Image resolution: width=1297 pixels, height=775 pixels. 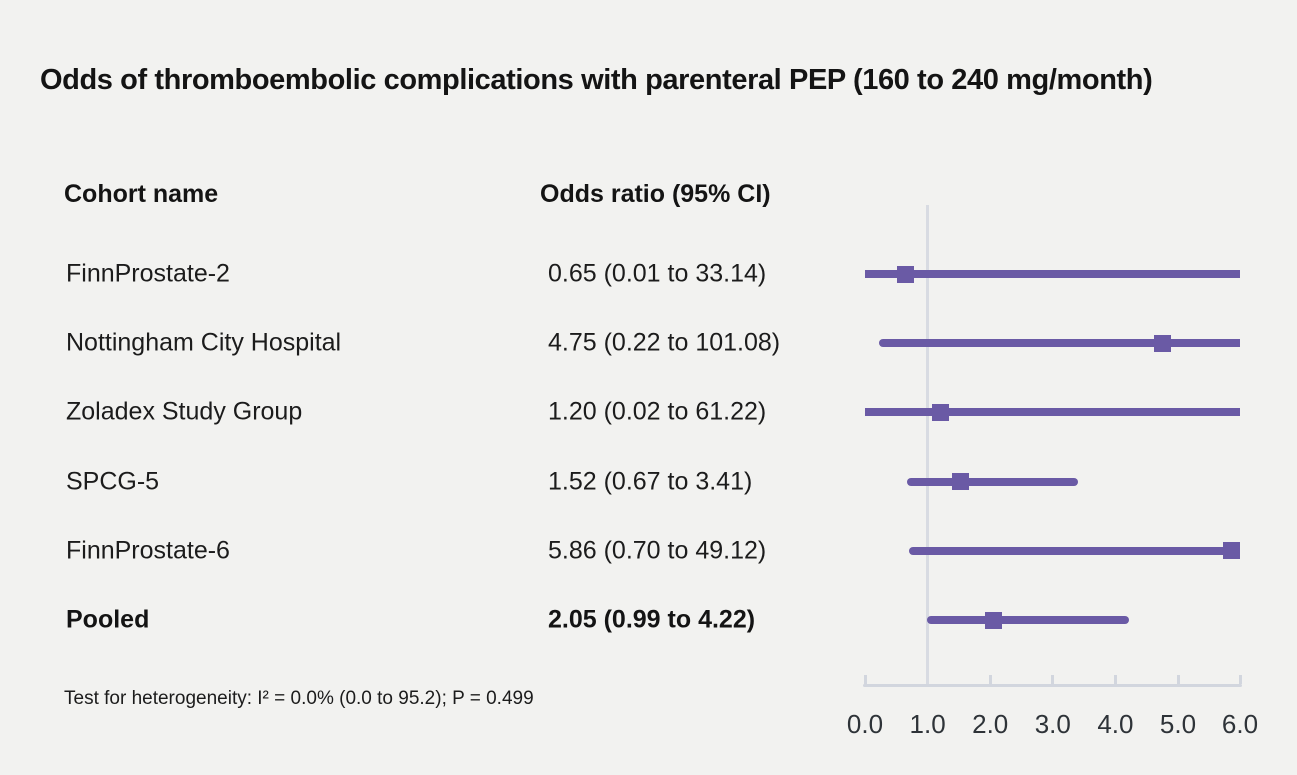 What do you see at coordinates (652, 619) in the screenshot?
I see `odds-ratio-label: 2.05 (0.99 to 4.22)` at bounding box center [652, 619].